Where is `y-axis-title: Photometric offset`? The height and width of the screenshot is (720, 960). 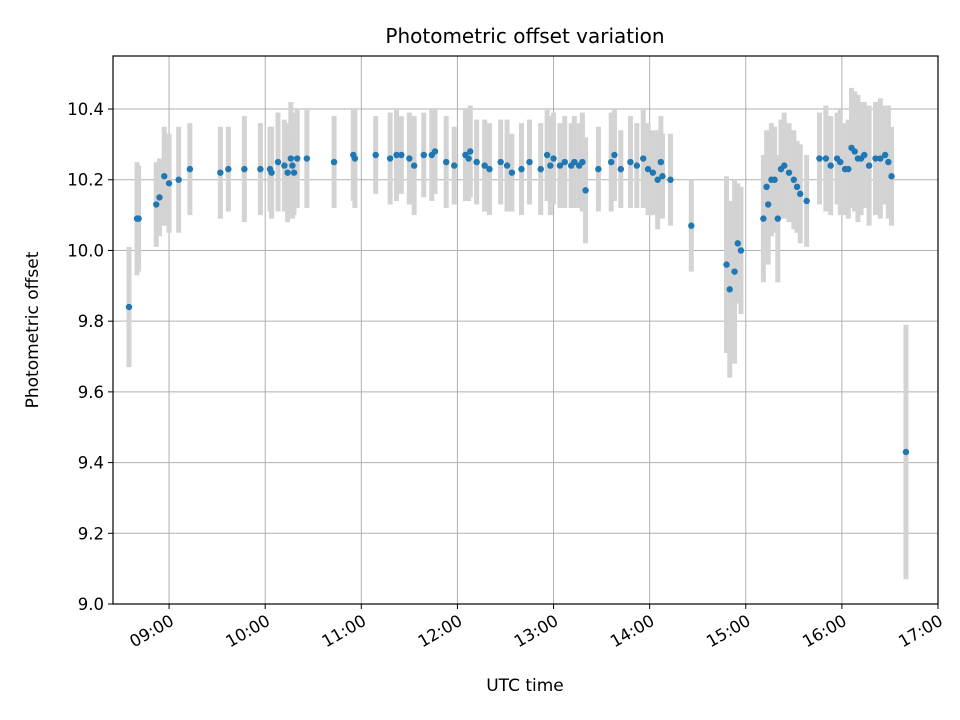 y-axis-title: Photometric offset is located at coordinates (33, 329).